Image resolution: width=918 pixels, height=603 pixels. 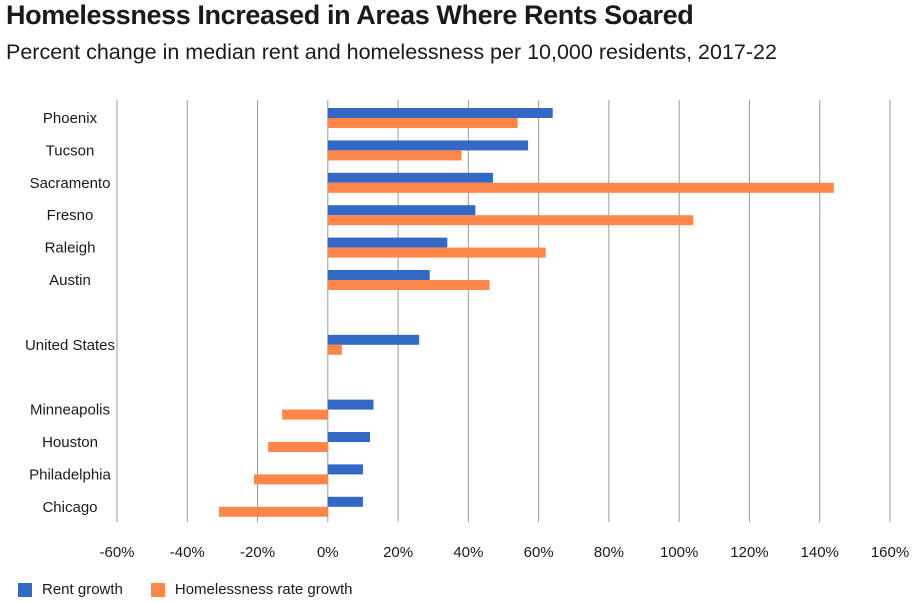 I want to click on category-label: Austin, so click(x=70, y=280).